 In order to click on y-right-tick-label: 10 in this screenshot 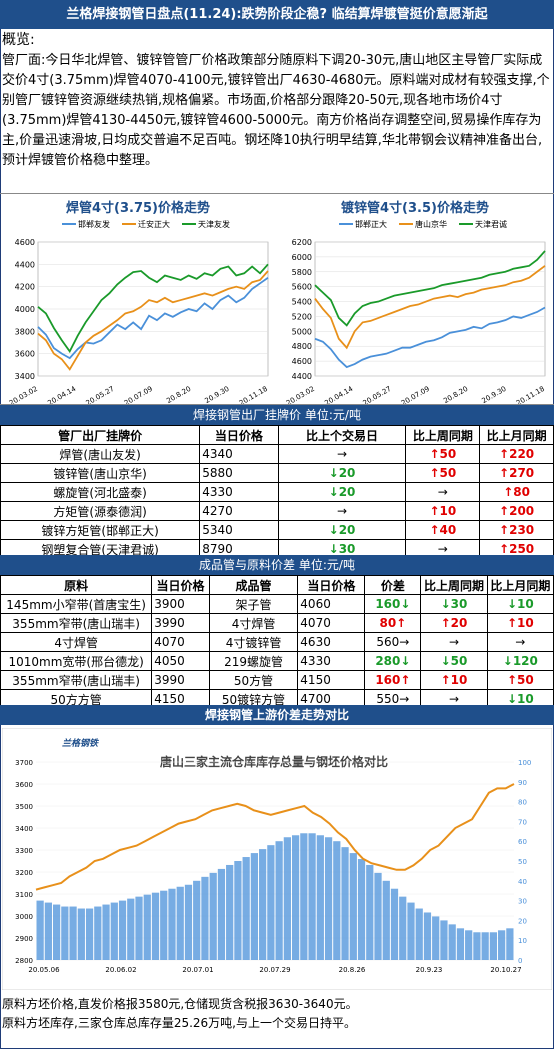, I will do `click(522, 941)`.